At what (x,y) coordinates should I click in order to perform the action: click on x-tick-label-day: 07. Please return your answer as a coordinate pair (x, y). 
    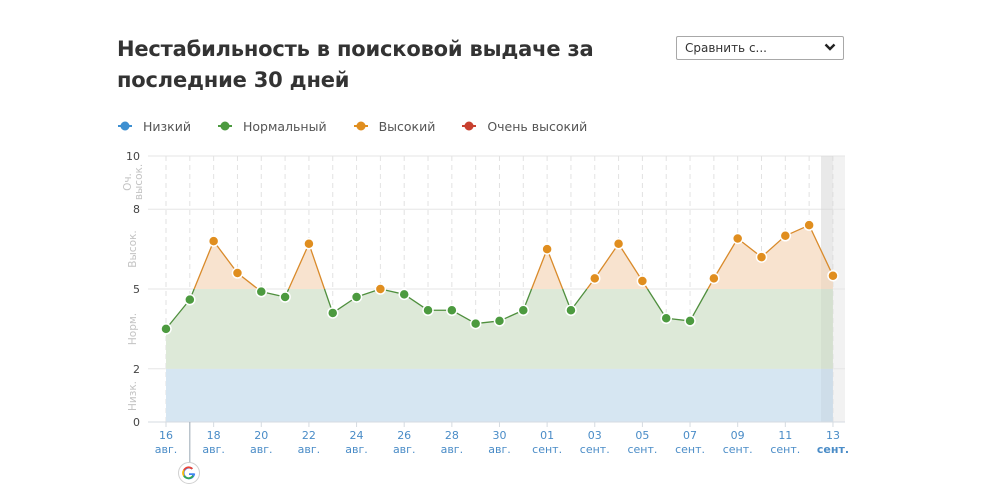
    Looking at the image, I should click on (690, 435).